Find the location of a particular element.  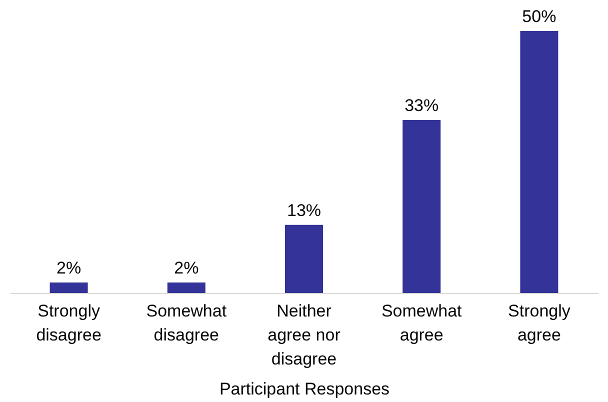

x-tick-label: Neither agree nor disagree is located at coordinates (304, 335).